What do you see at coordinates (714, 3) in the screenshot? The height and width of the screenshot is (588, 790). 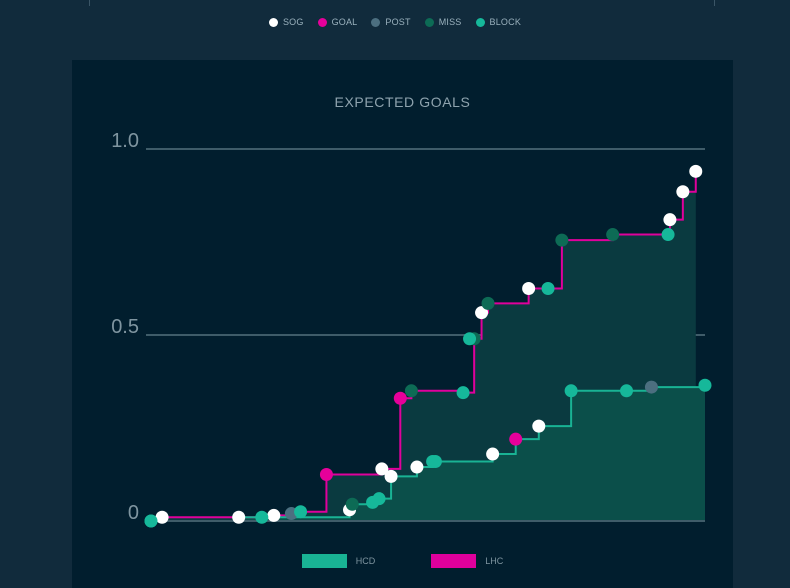 I see `top-right-tick` at bounding box center [714, 3].